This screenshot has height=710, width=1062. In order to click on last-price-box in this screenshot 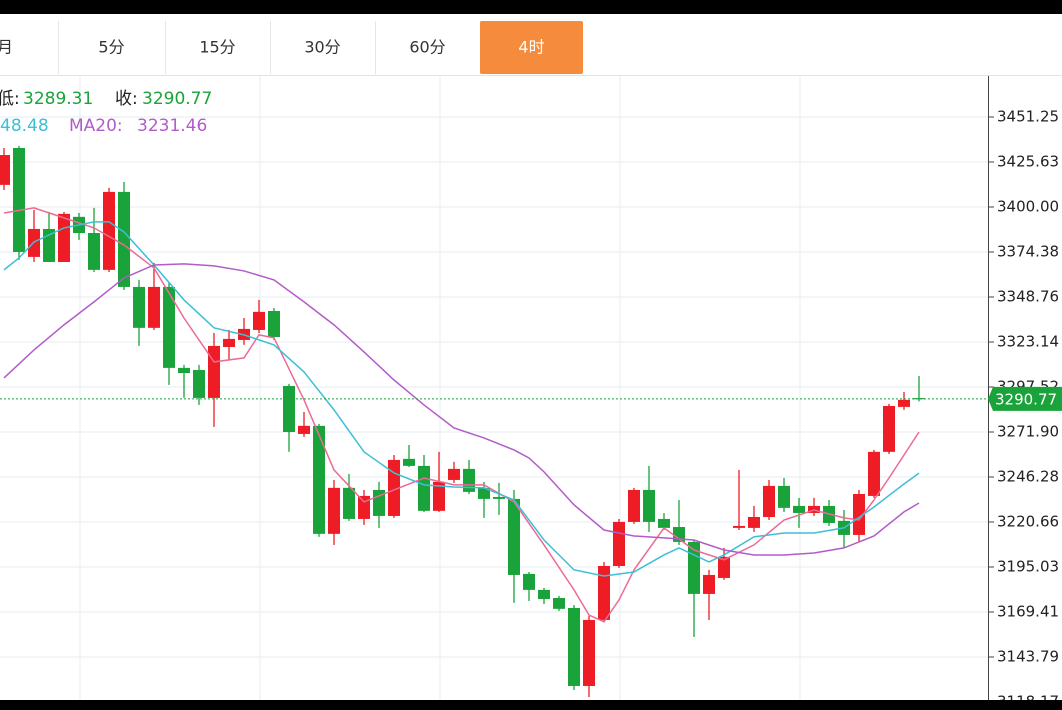, I will do `click(1025, 398)`.